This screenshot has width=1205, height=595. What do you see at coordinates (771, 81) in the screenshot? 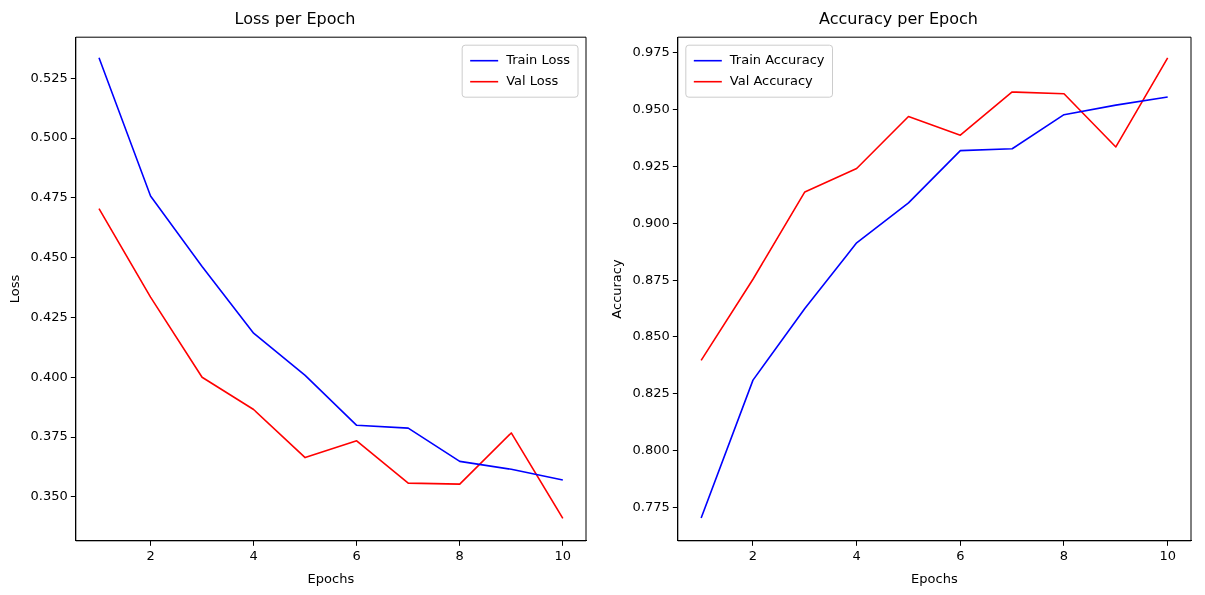
I see `legend-label: Val Accuracy` at bounding box center [771, 81].